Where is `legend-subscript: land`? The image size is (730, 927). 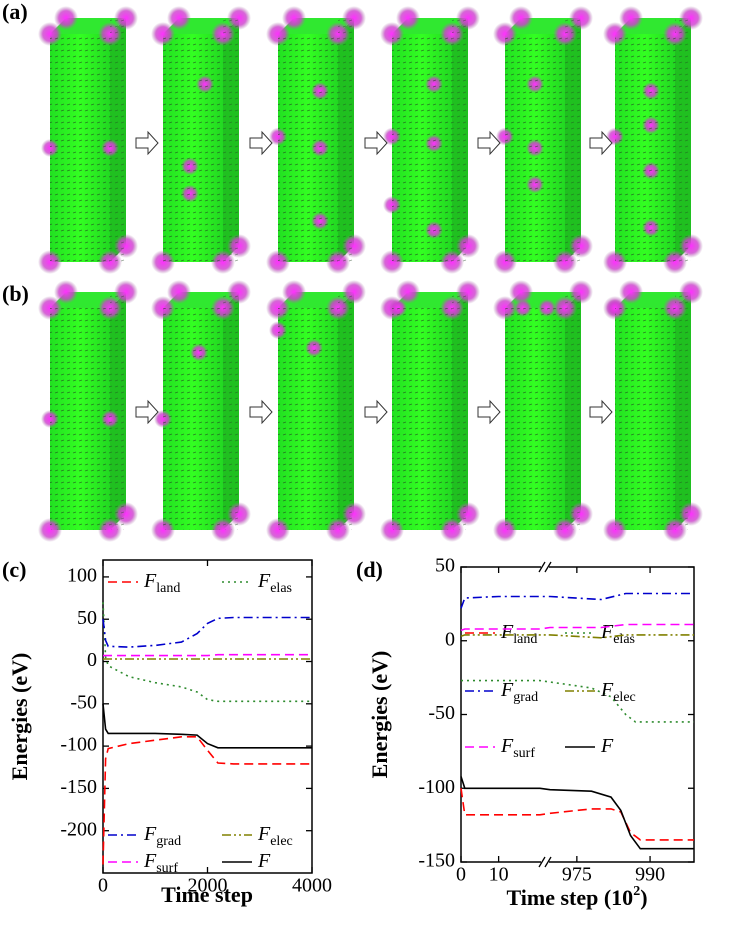
legend-subscript: land is located at coordinates (525, 639).